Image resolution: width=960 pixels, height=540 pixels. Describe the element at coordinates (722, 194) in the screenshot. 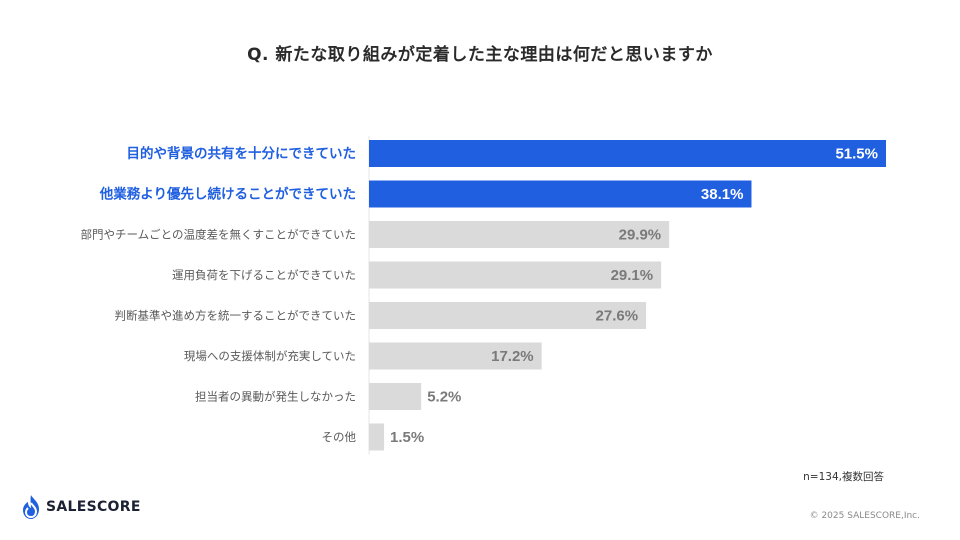

I see `value-label-2: 38.1%` at that location.